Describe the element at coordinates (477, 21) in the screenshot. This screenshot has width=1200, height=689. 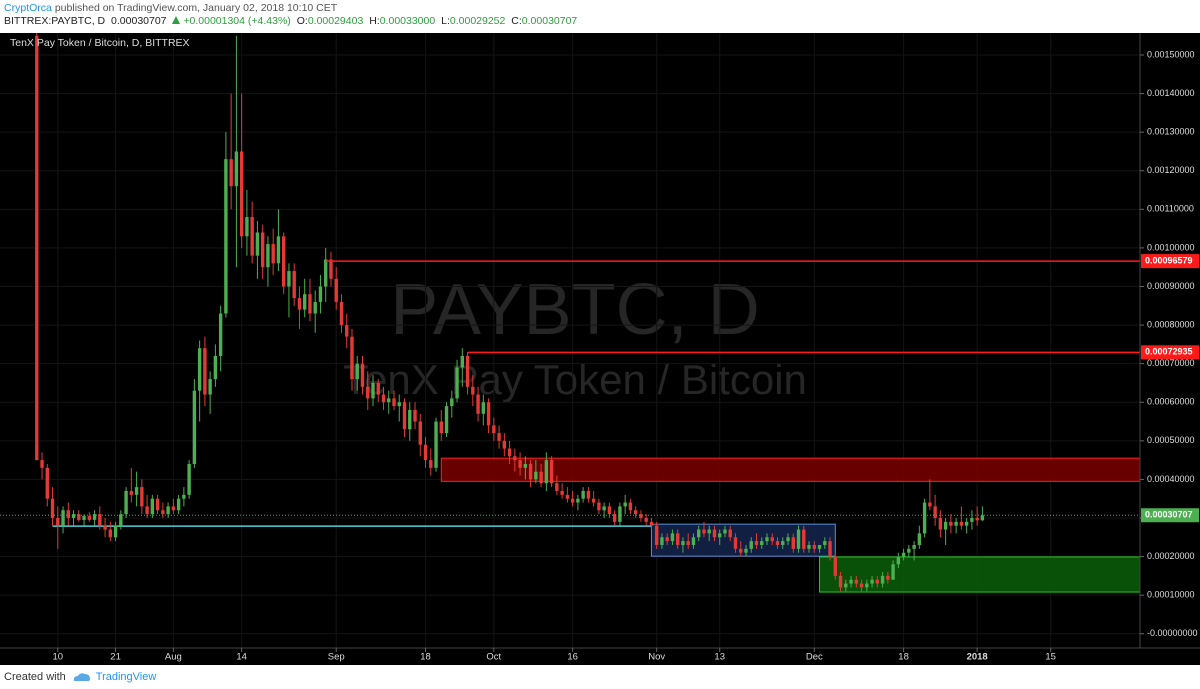
I see `ohlc-value: 0.00029252` at that location.